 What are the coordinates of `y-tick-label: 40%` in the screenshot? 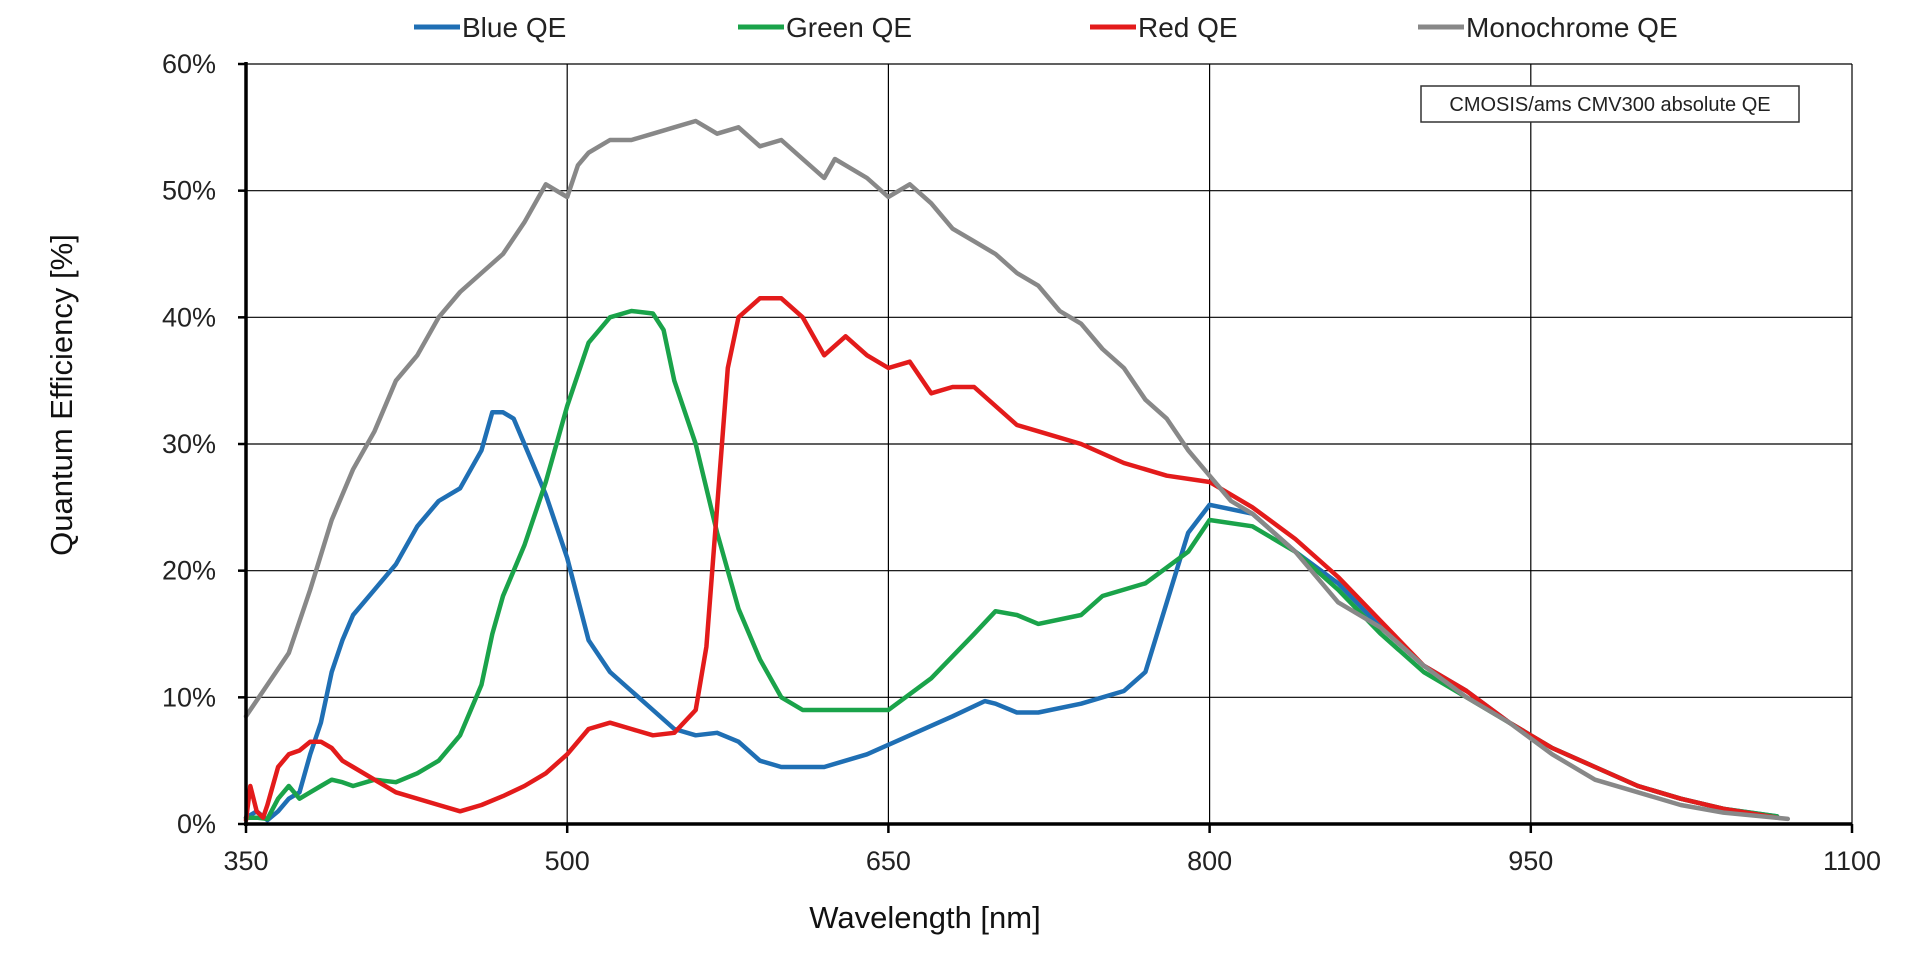 It's located at (189, 317).